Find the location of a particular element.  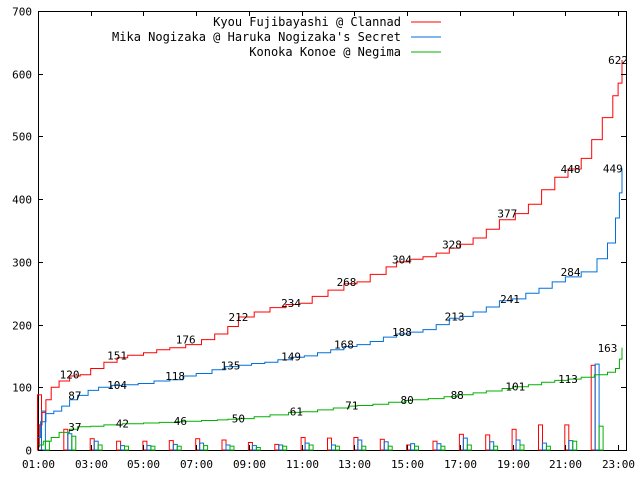

x-tick-label: 23:00 is located at coordinates (618, 464).